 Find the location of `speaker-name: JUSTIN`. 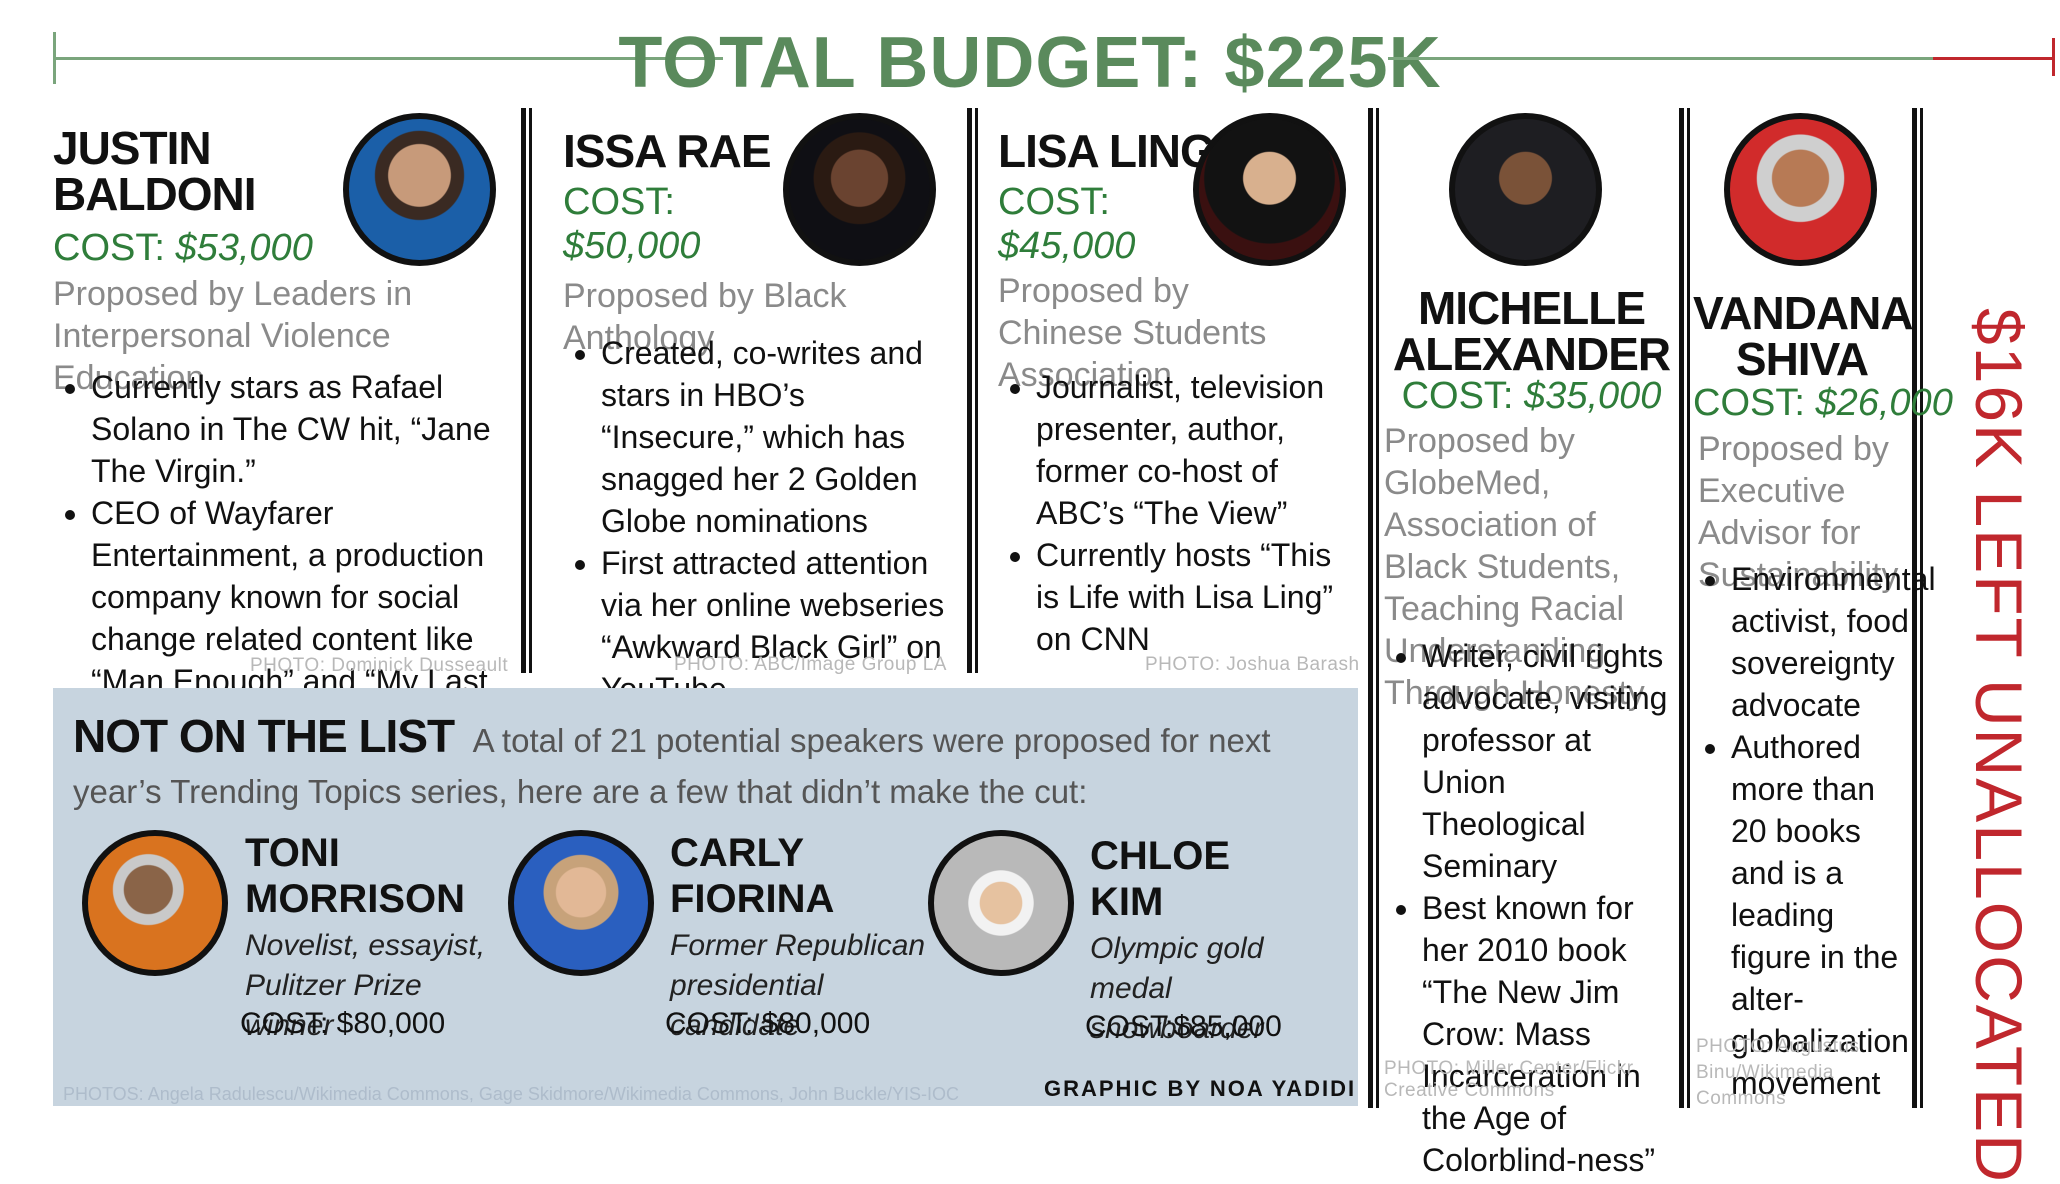

speaker-name: JUSTIN is located at coordinates (132, 148).